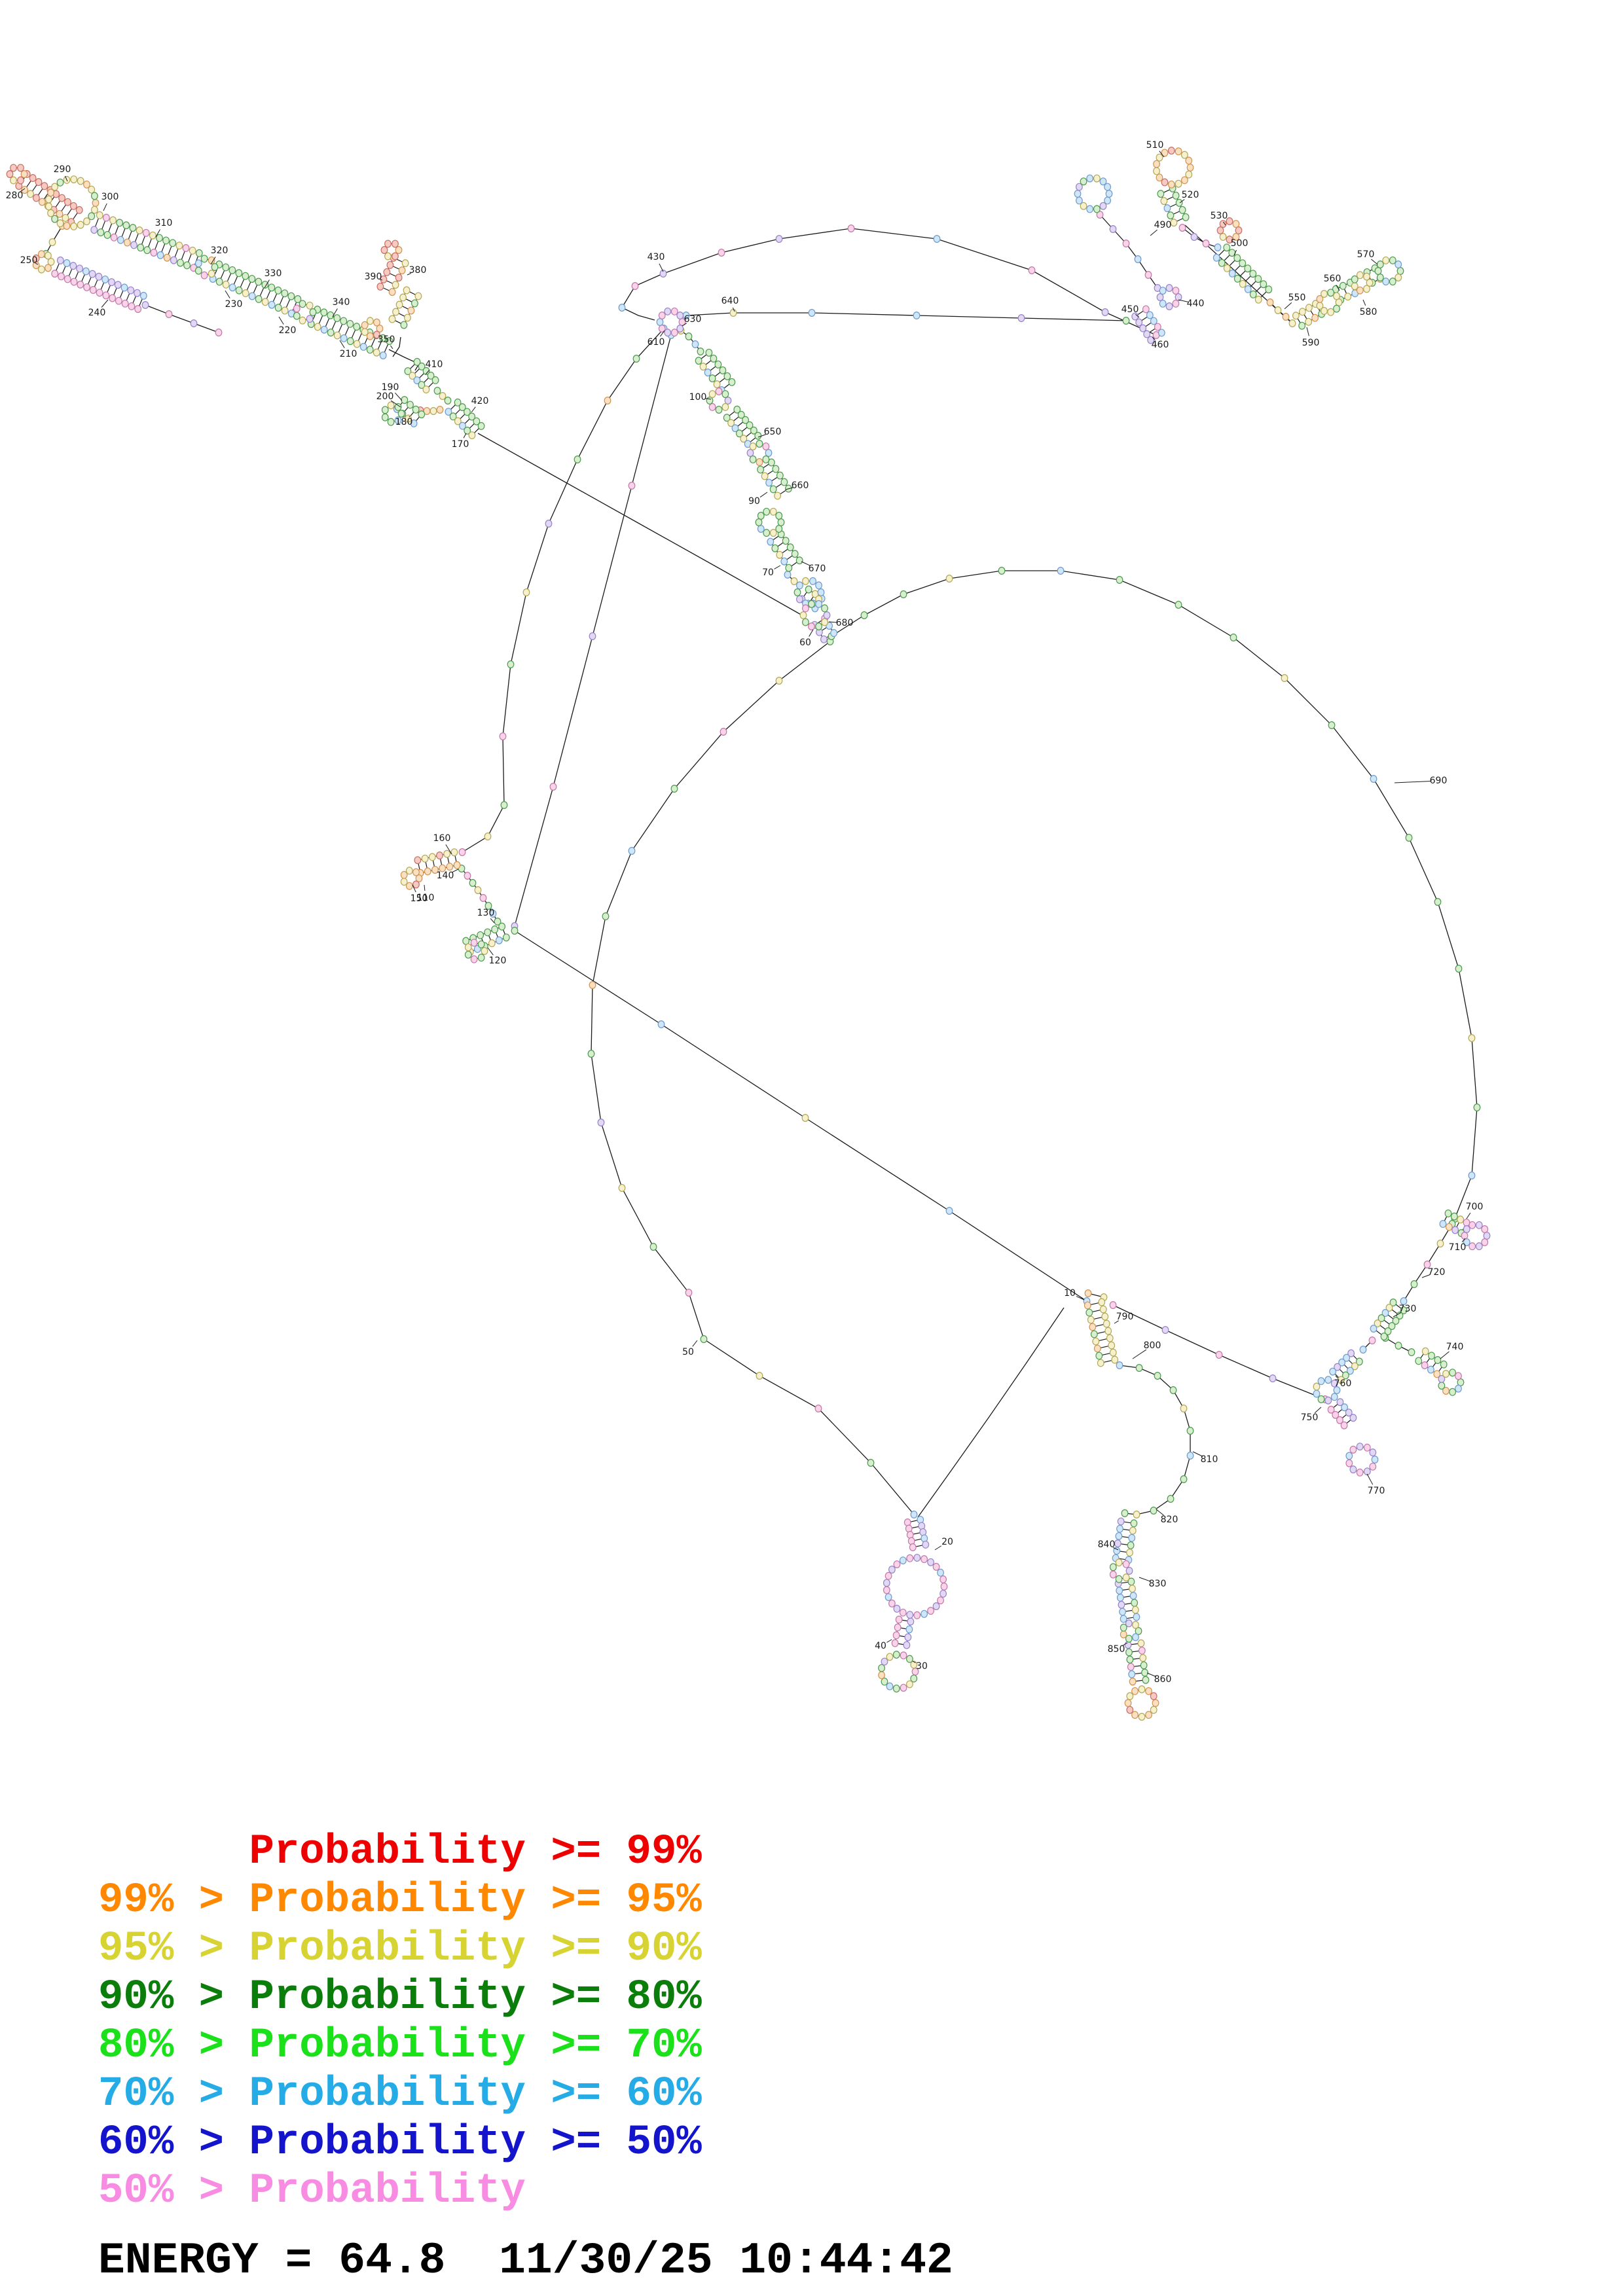  What do you see at coordinates (805, 642) in the screenshot?
I see `residue-number-label: 60` at bounding box center [805, 642].